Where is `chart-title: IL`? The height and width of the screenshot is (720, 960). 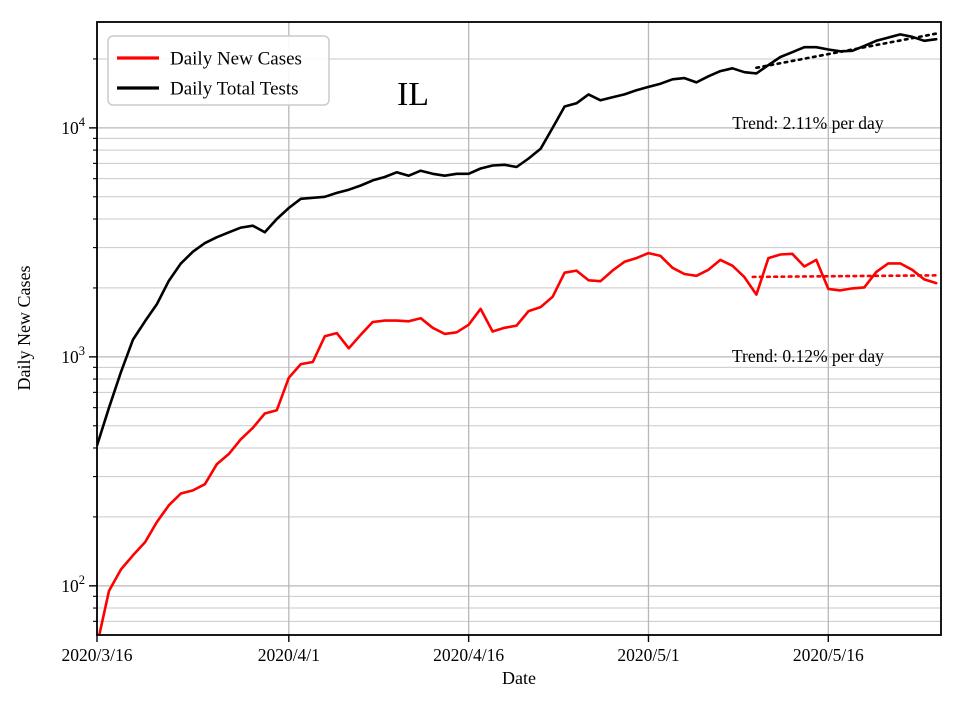
chart-title: IL is located at coordinates (413, 94).